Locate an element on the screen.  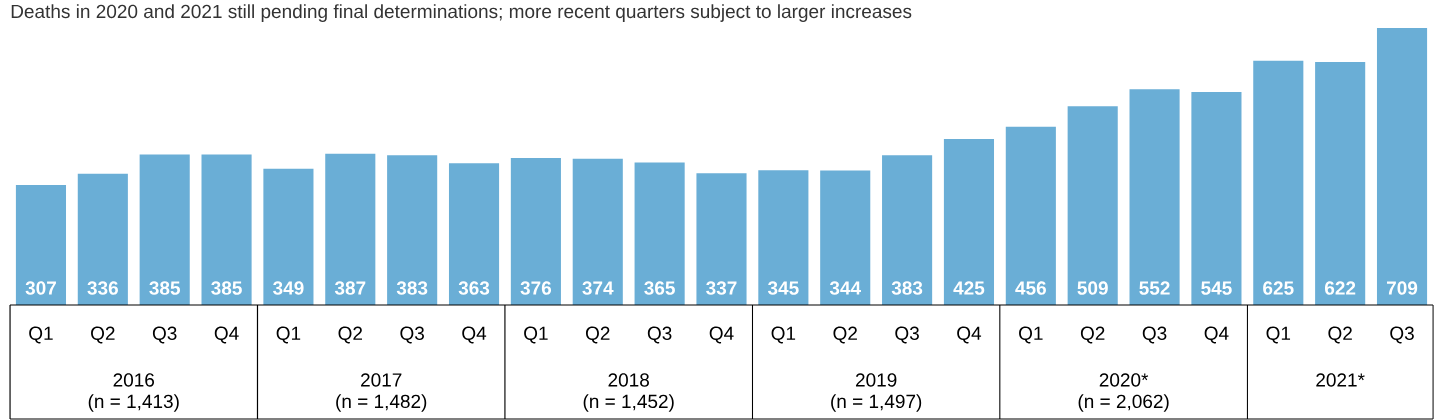
data-label: 344 is located at coordinates (845, 288).